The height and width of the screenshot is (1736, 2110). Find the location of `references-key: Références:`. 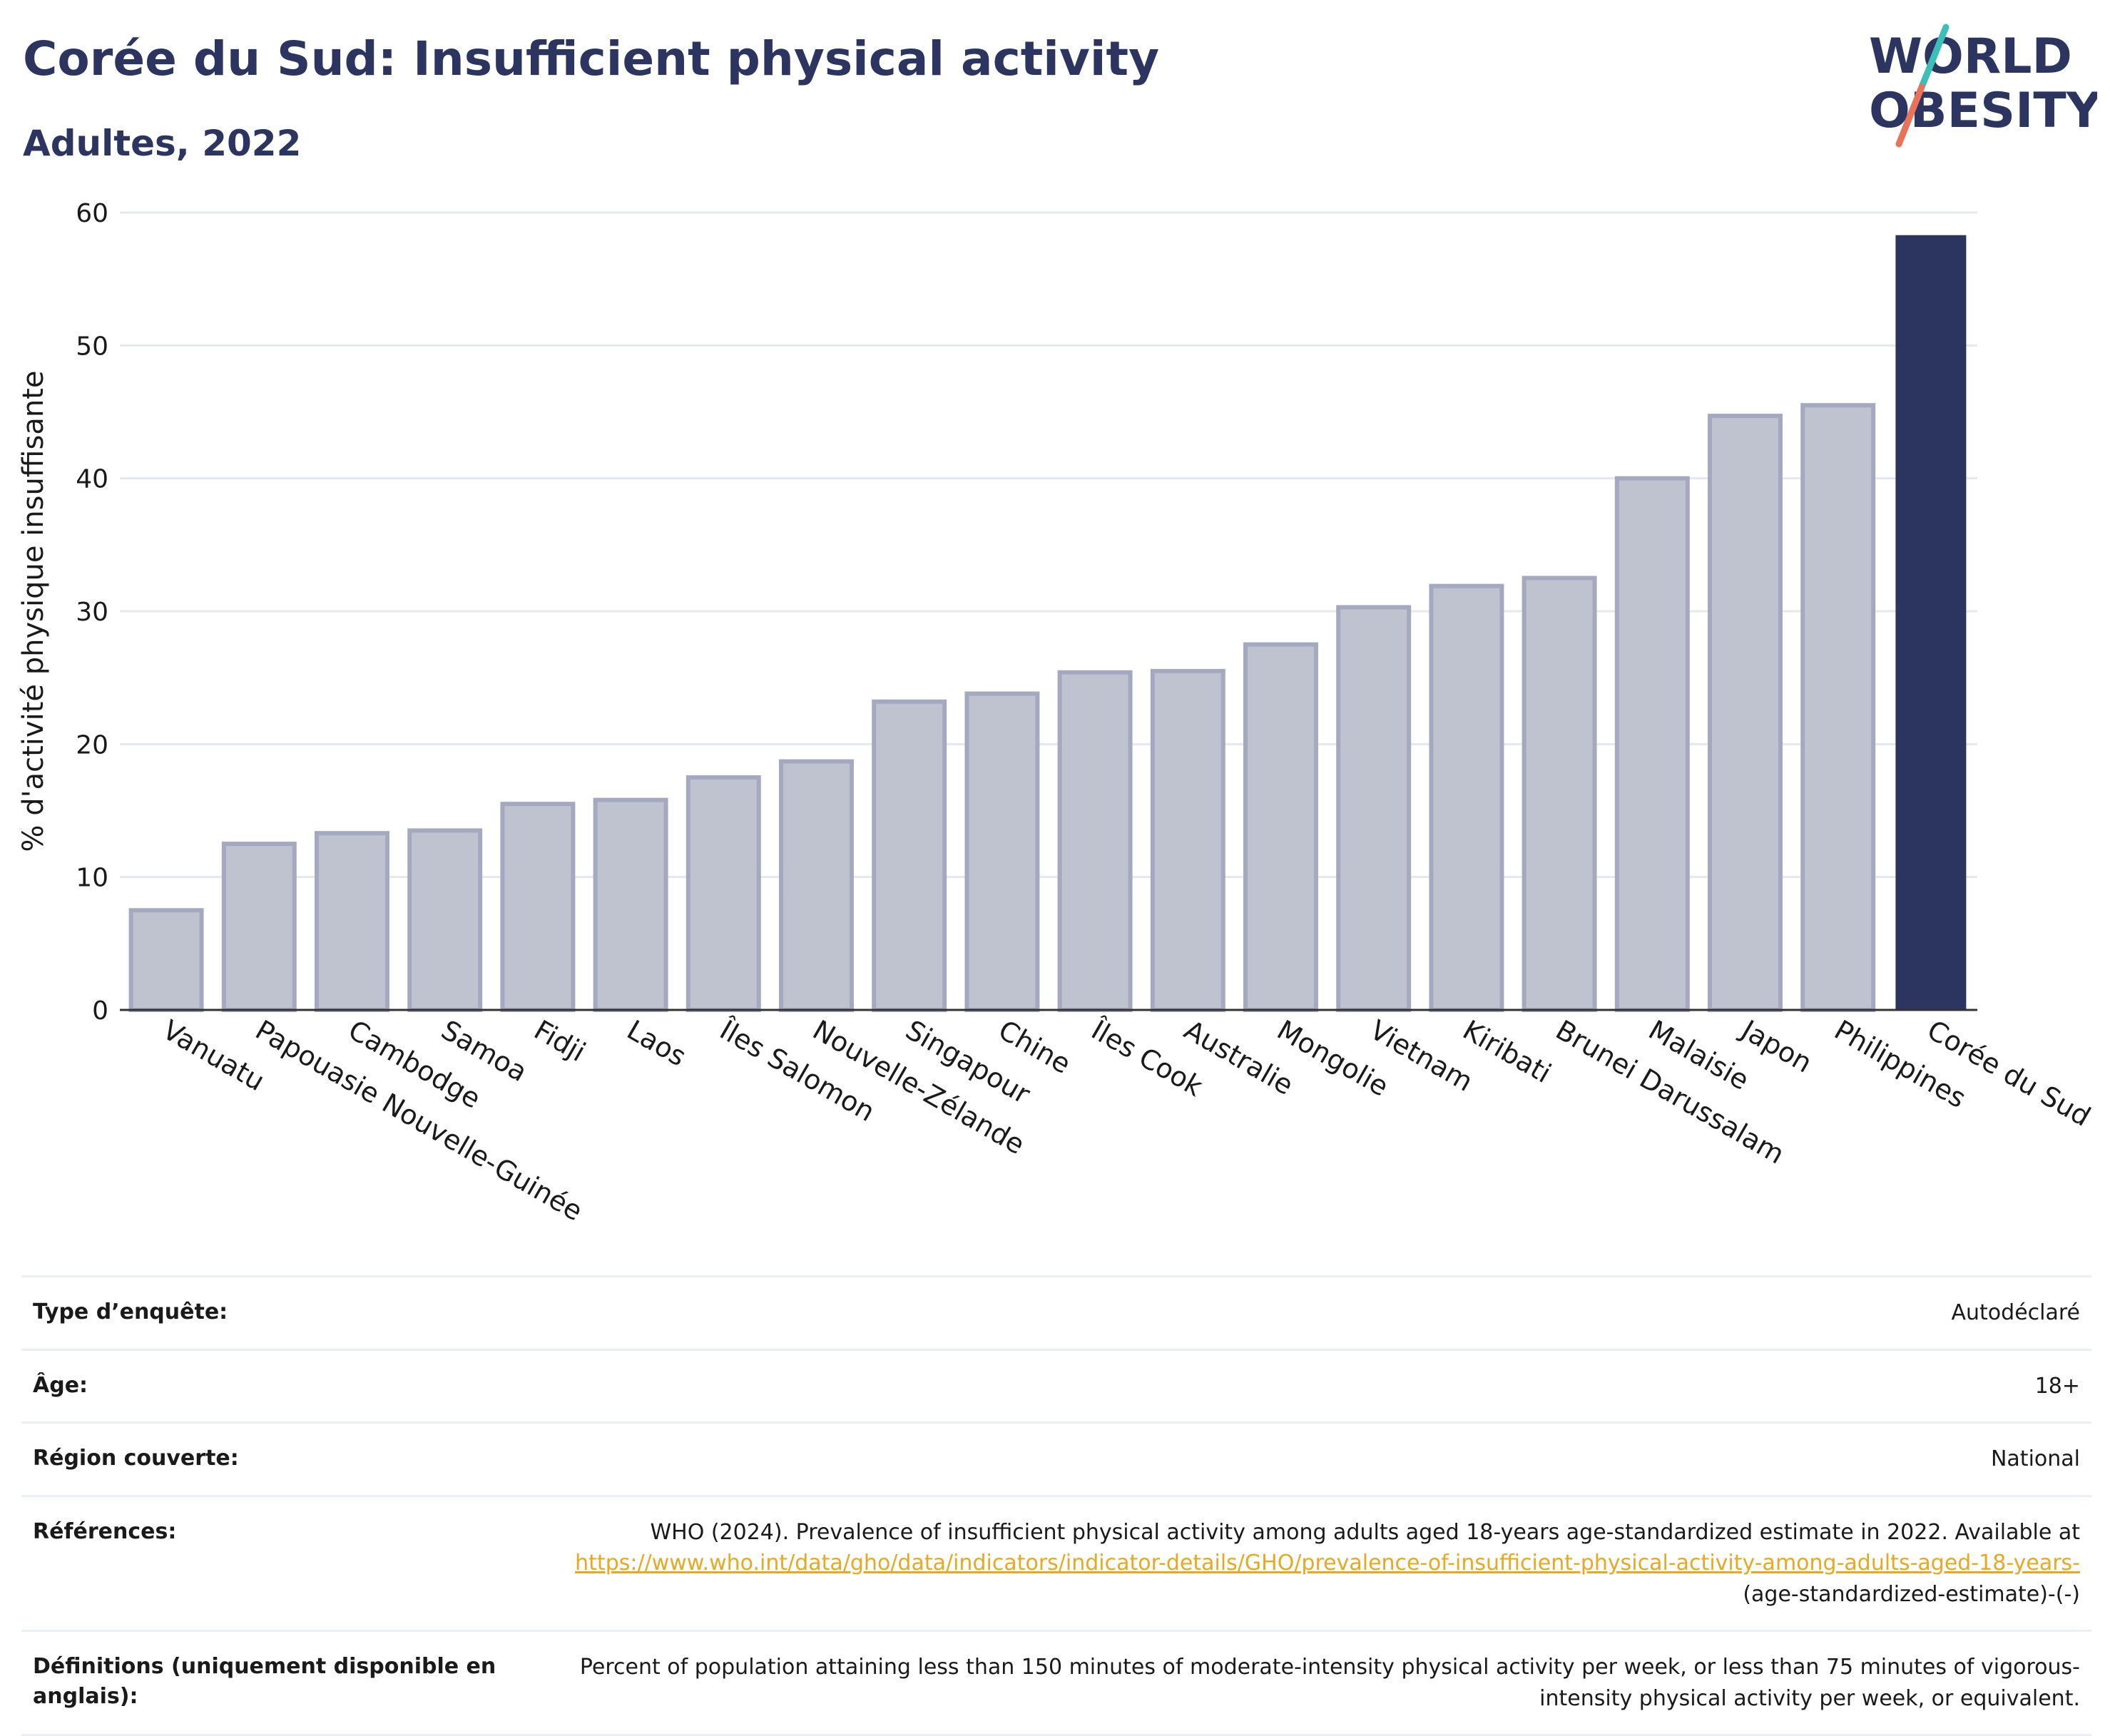

references-key: Références: is located at coordinates (105, 1531).